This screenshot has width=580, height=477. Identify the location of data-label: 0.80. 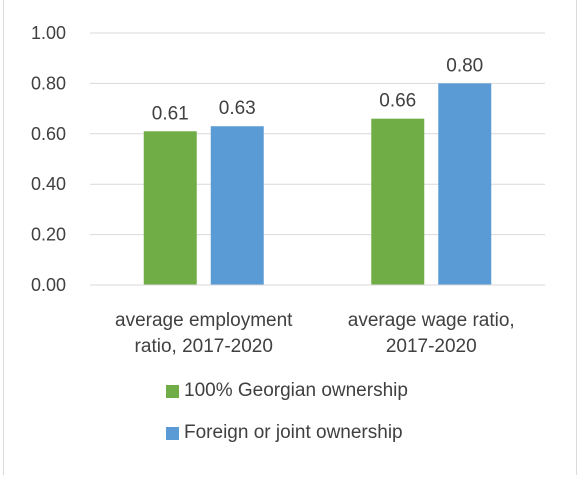
(464, 65).